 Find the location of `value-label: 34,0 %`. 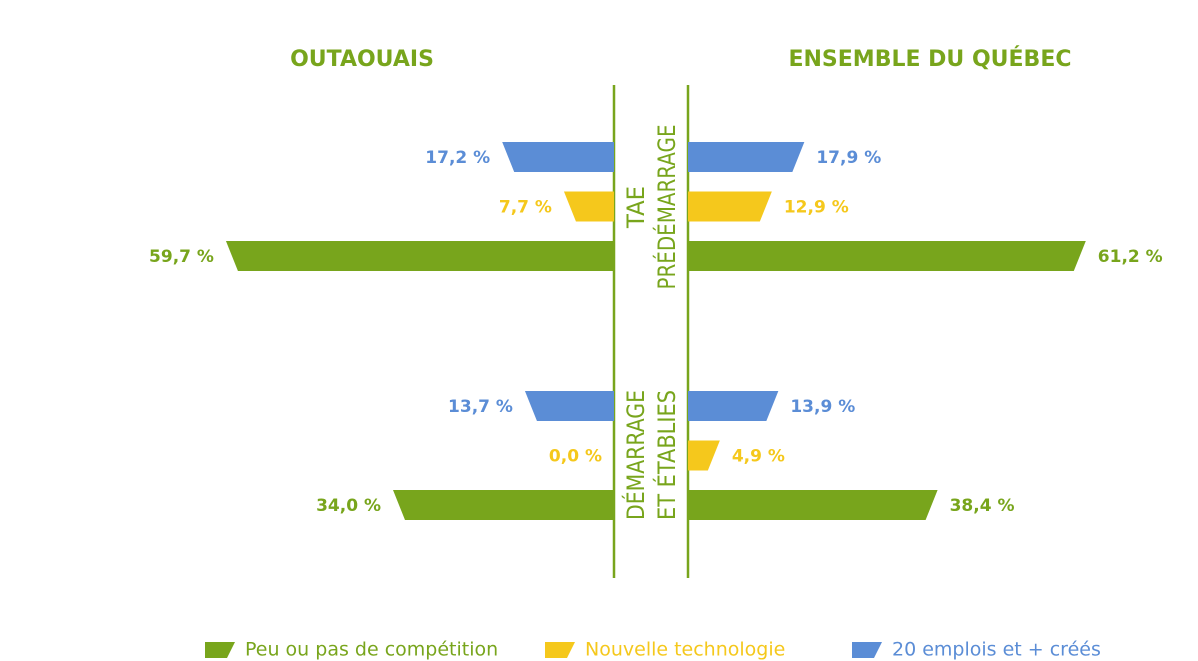

value-label: 34,0 % is located at coordinates (348, 506).